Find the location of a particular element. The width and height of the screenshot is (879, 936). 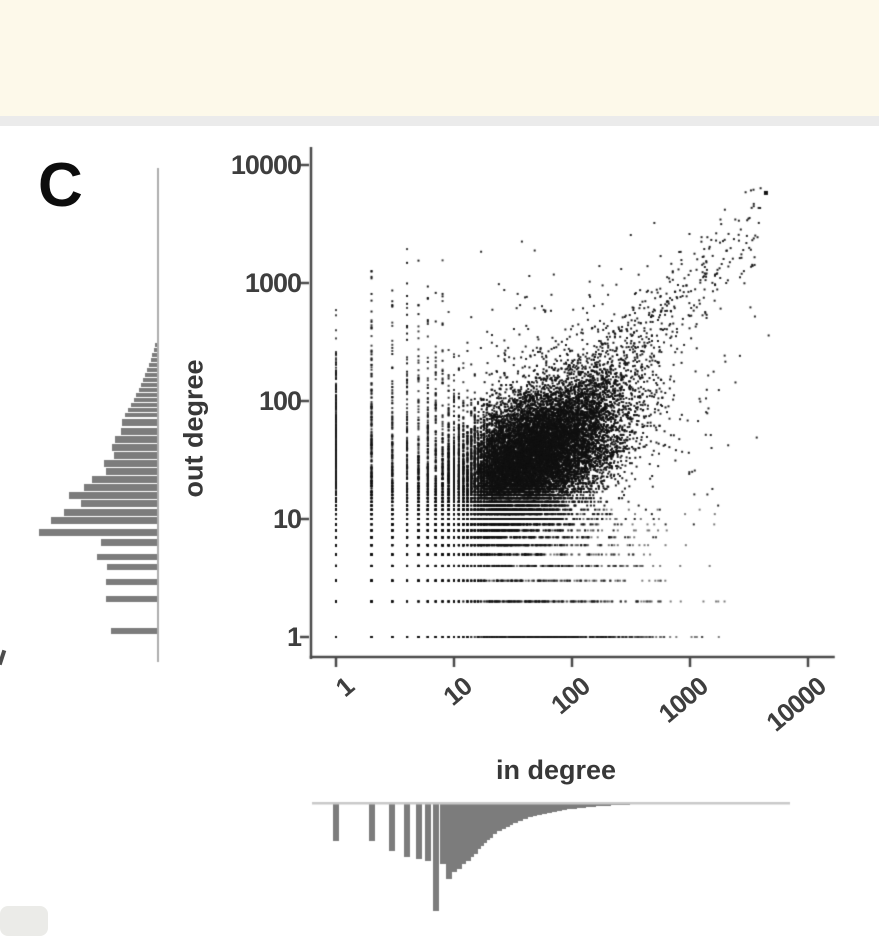

panel-label: C is located at coordinates (60, 185).